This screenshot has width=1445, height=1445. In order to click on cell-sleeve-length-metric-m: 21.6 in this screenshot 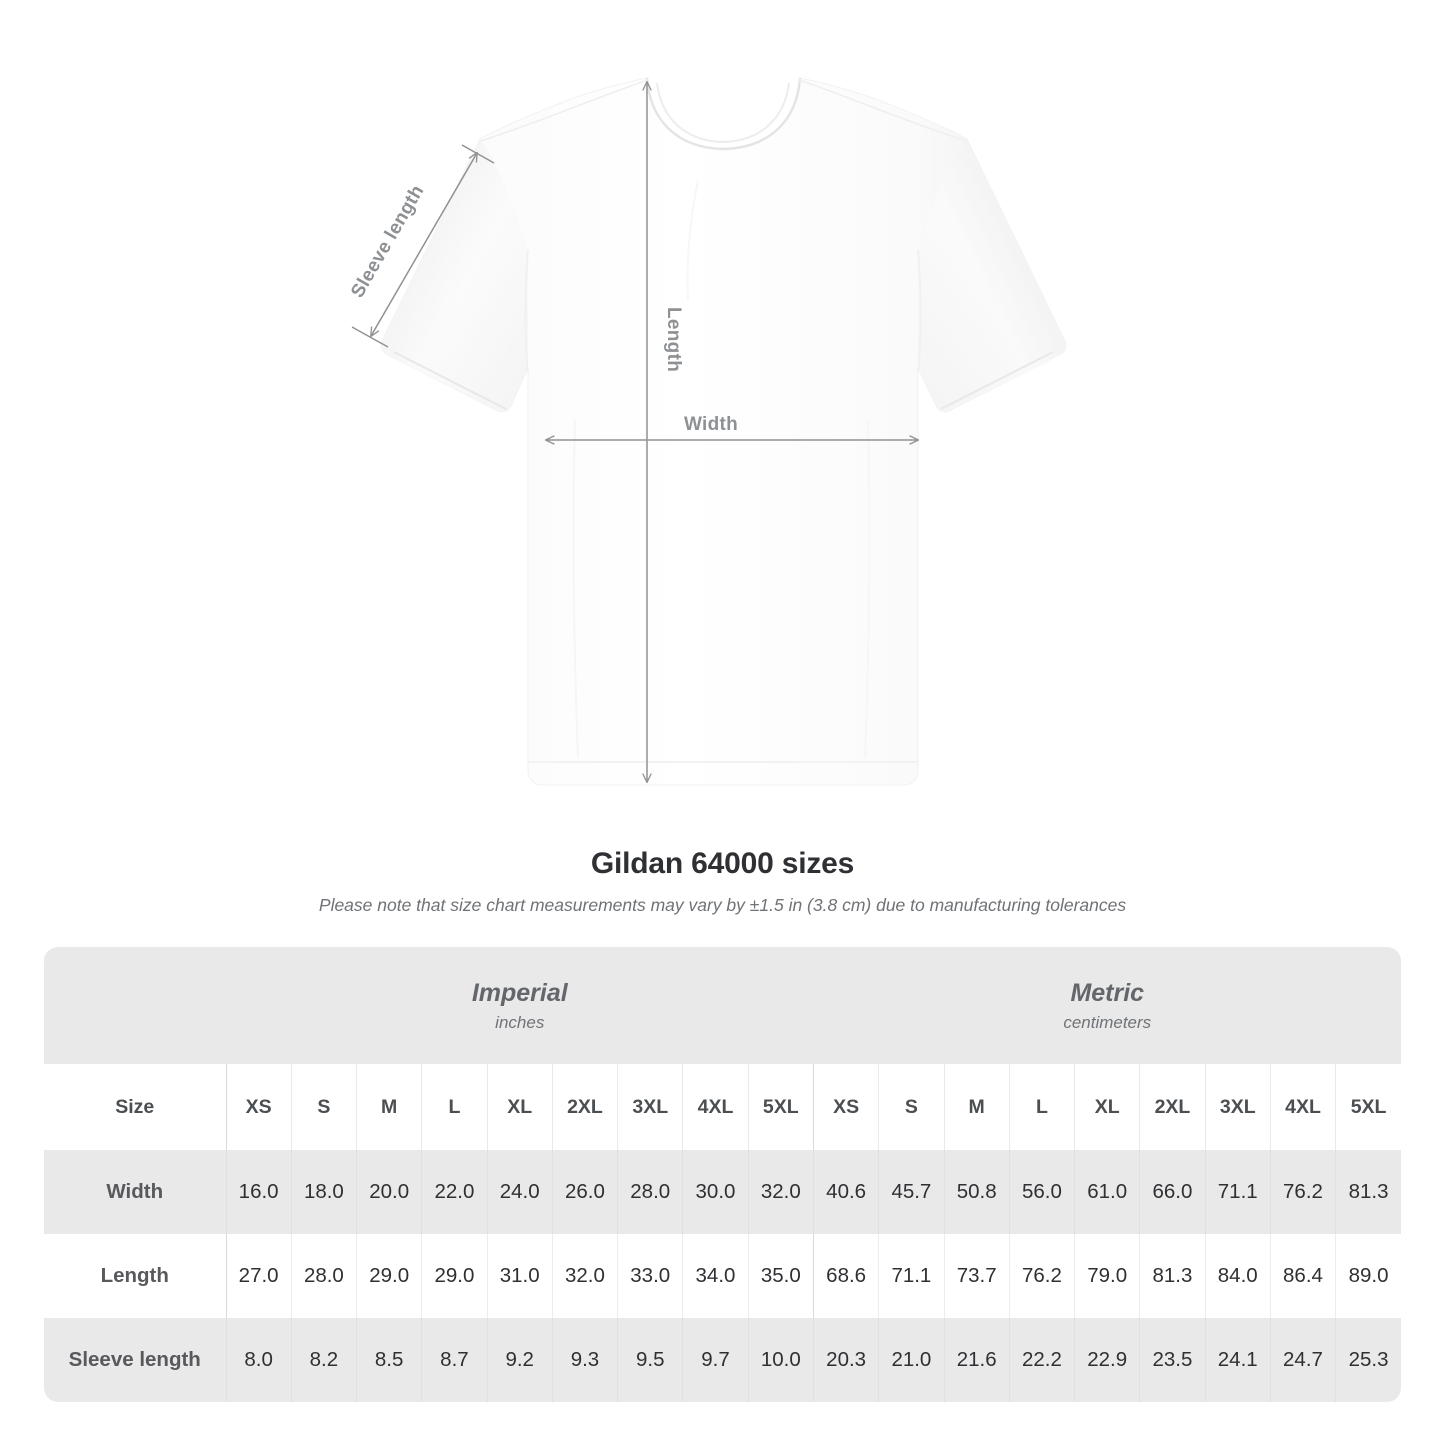, I will do `click(976, 1360)`.